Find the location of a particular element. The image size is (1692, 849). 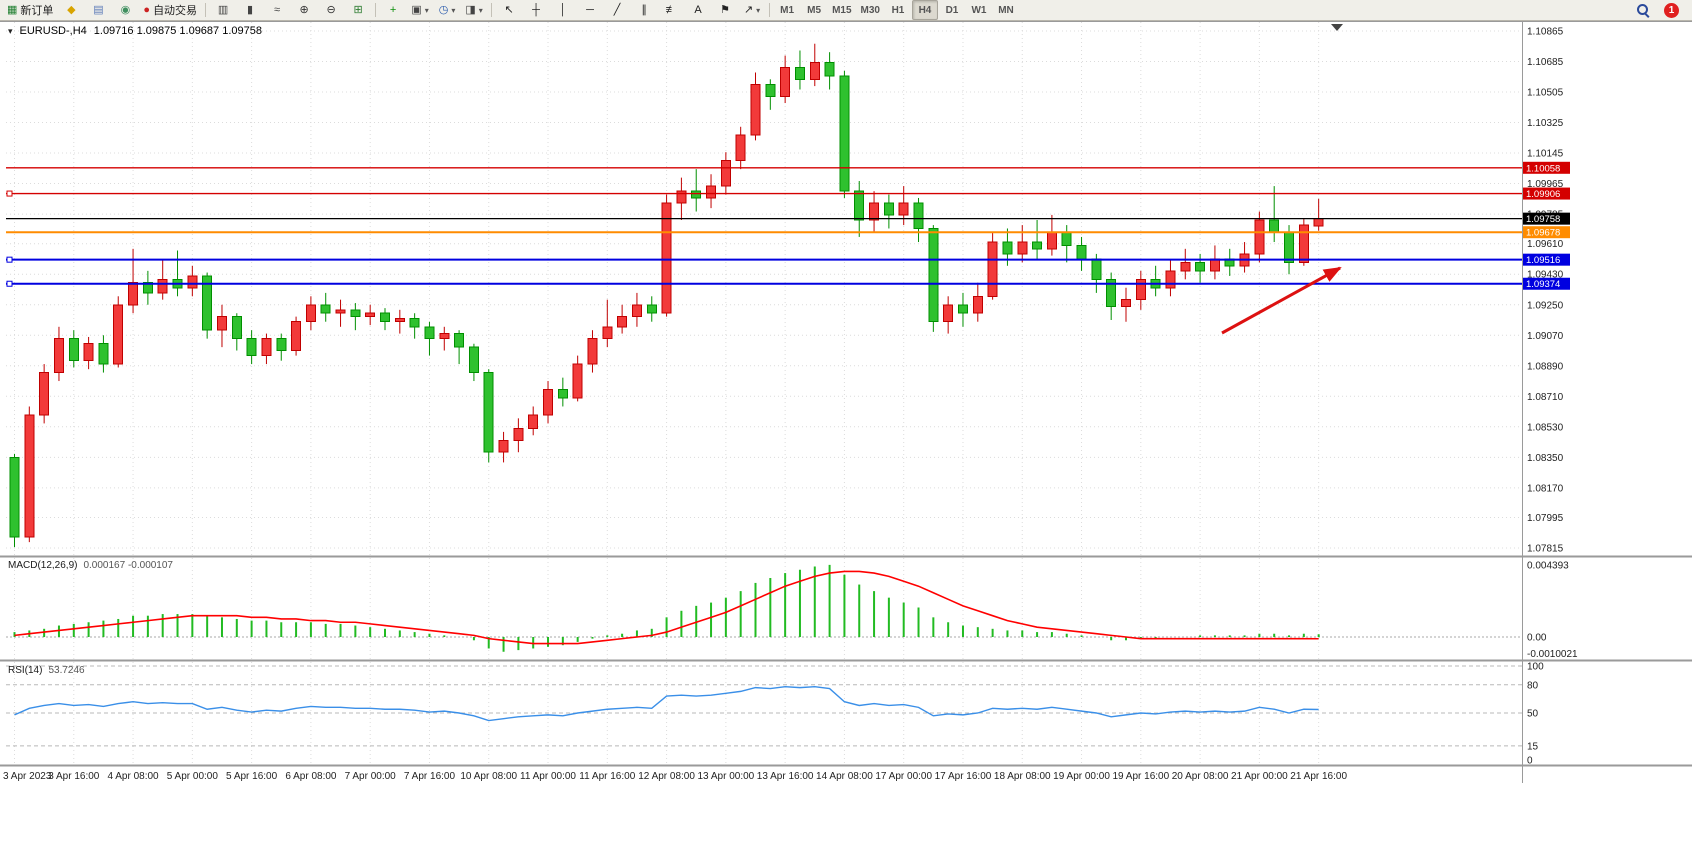

time-axis-label: 21 Apr 16:00 is located at coordinates (1318, 776).